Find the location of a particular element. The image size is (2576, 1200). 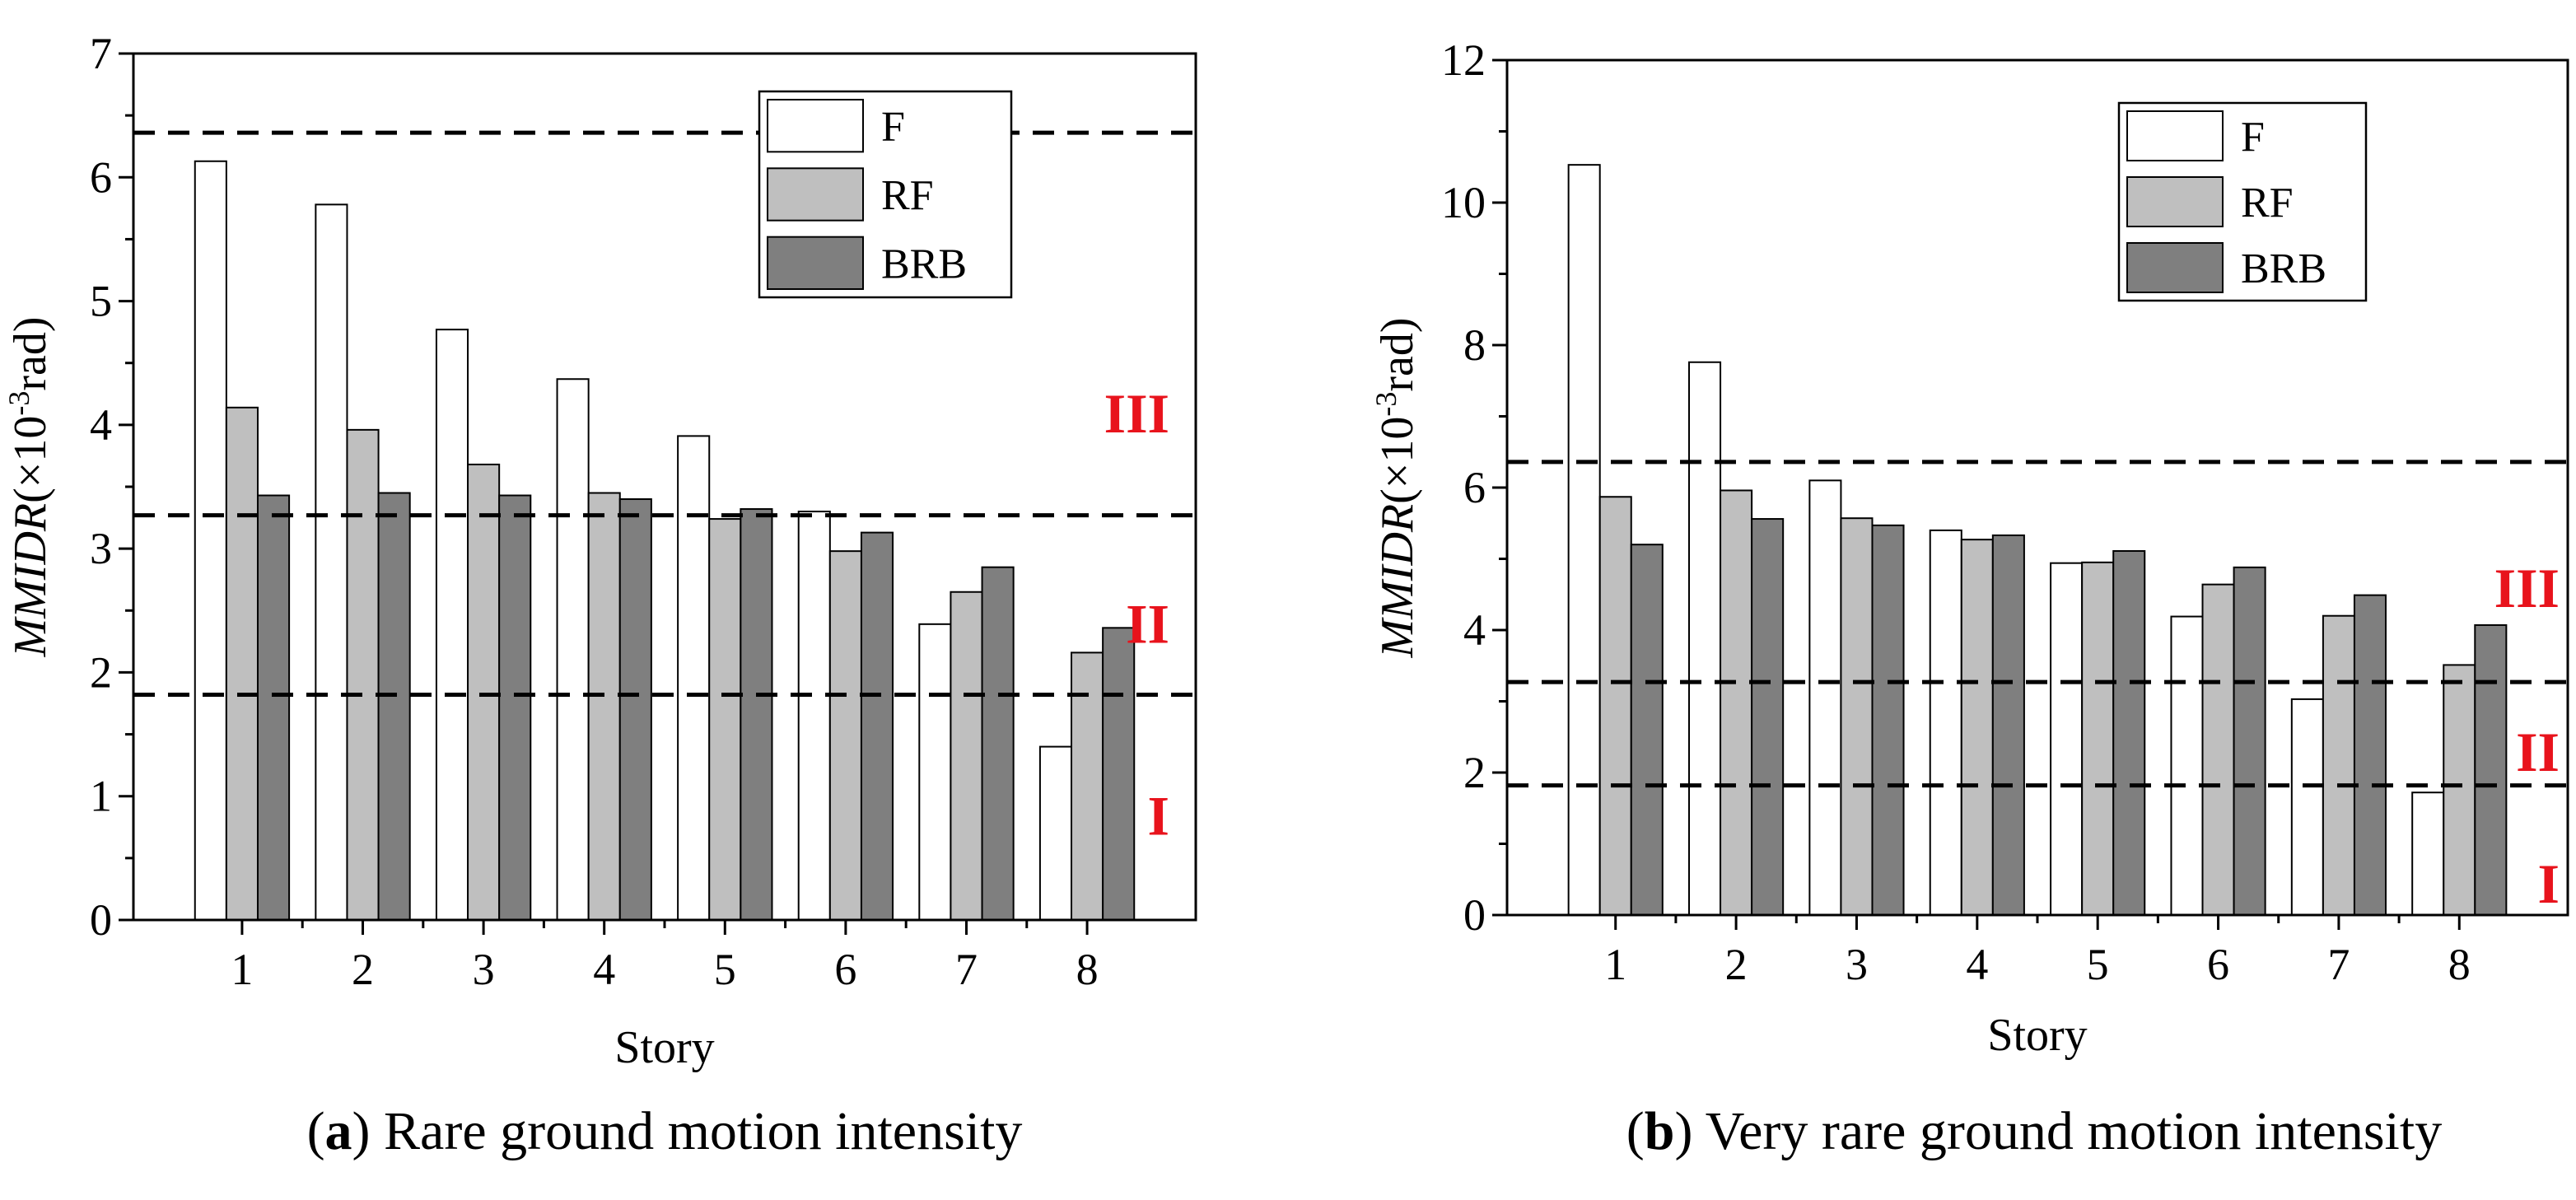

y-tick-label: 2 is located at coordinates (101, 672).